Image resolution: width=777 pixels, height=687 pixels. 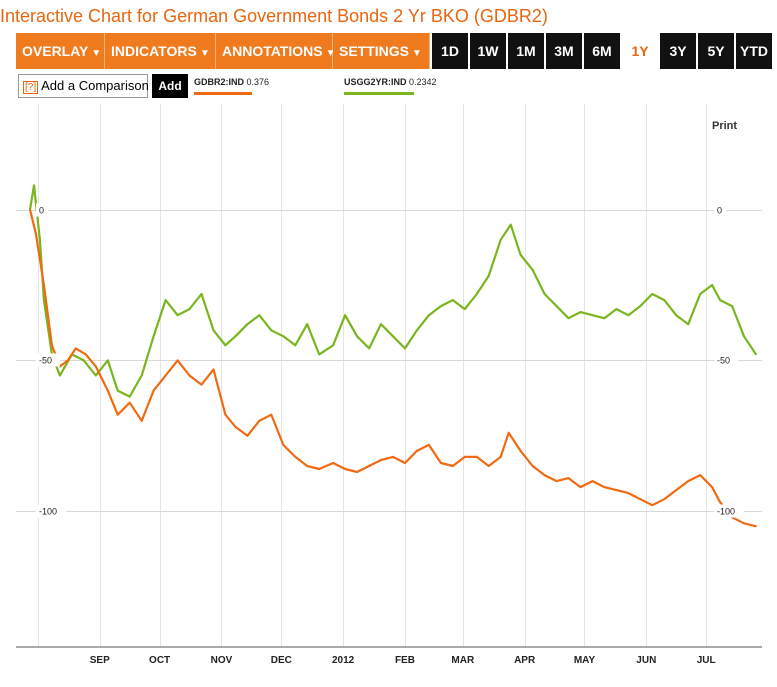 I want to click on x-tick-label: MAR, so click(x=463, y=660).